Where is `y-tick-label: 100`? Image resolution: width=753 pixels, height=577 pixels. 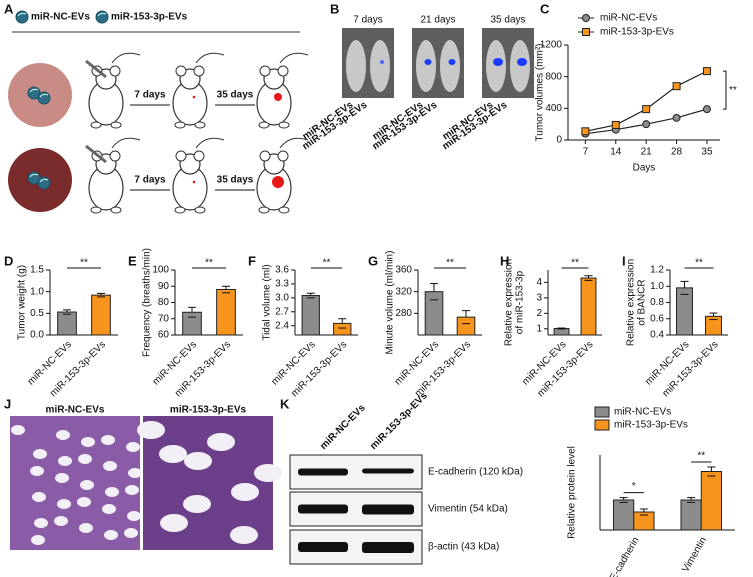 y-tick-label: 100 is located at coordinates (160, 270).